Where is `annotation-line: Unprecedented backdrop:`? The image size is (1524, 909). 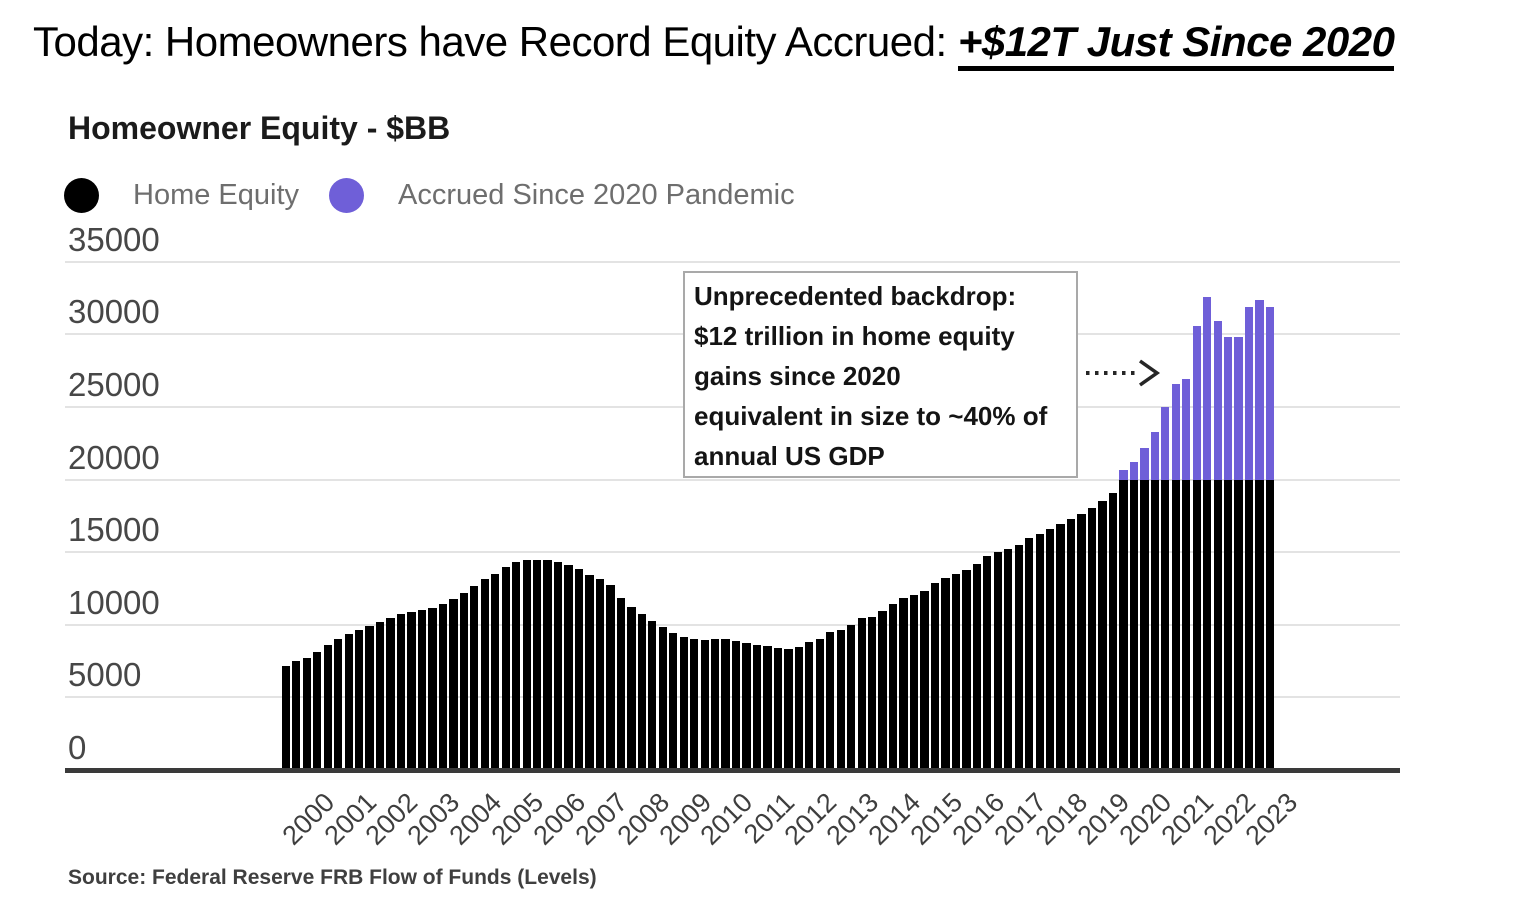
annotation-line: Unprecedented backdrop: is located at coordinates (855, 296).